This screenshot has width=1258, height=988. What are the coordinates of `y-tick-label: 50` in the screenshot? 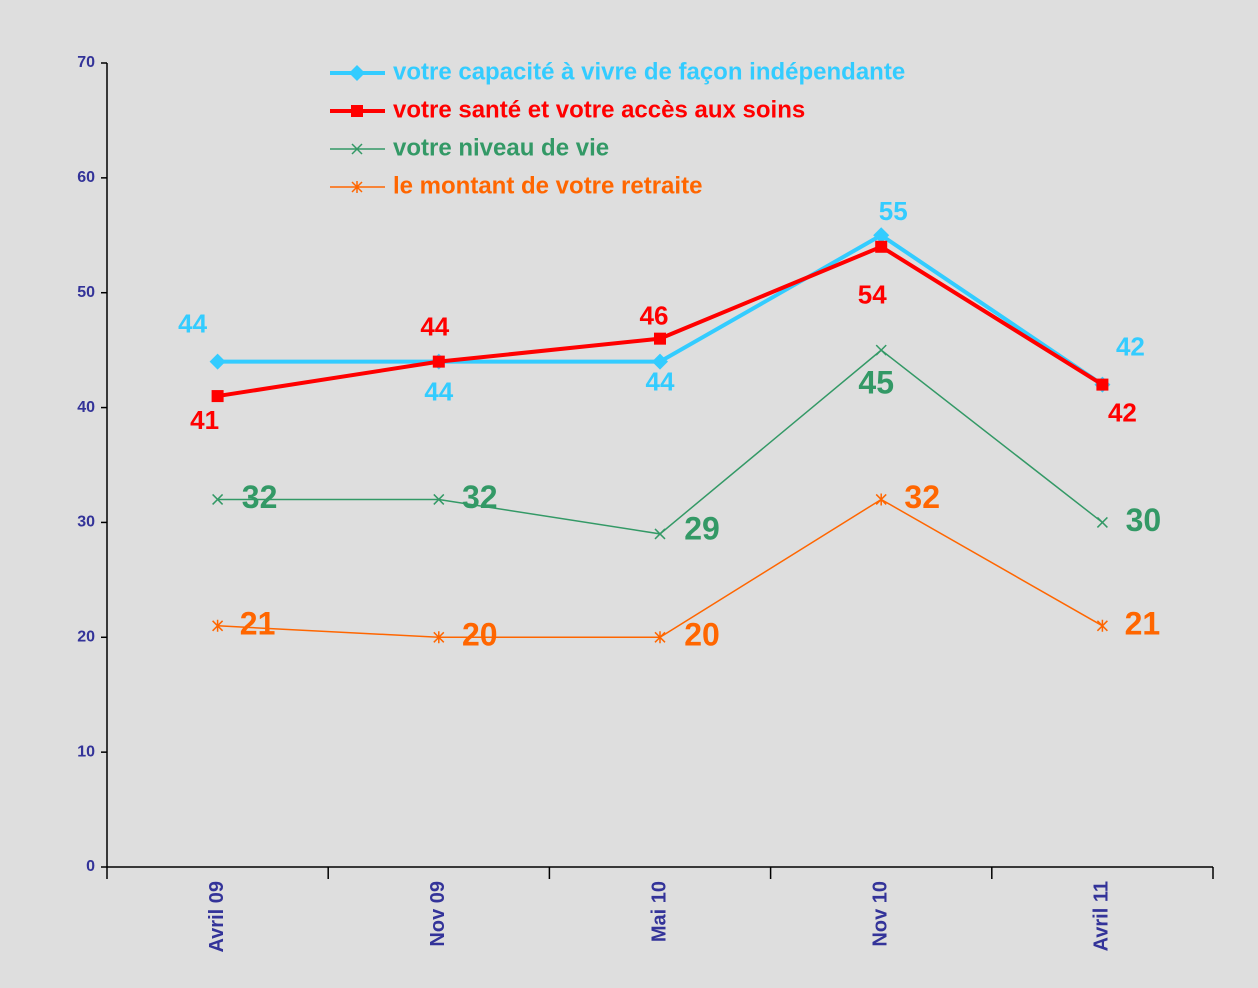 It's located at (86, 292).